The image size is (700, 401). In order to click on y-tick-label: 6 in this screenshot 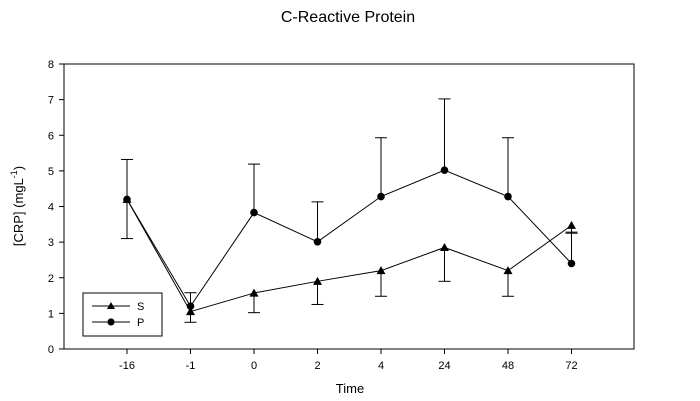, I will do `click(51, 136)`.